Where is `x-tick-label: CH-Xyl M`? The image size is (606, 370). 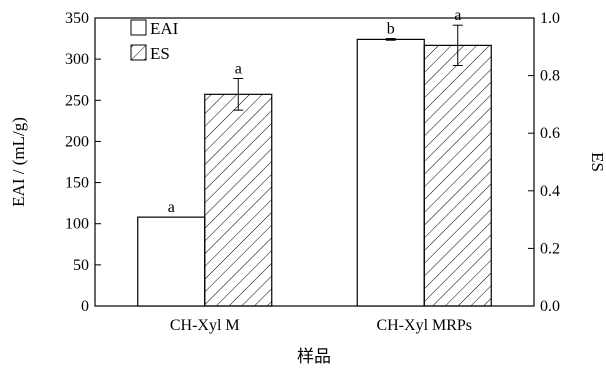 x-tick-label: CH-Xyl M is located at coordinates (205, 325).